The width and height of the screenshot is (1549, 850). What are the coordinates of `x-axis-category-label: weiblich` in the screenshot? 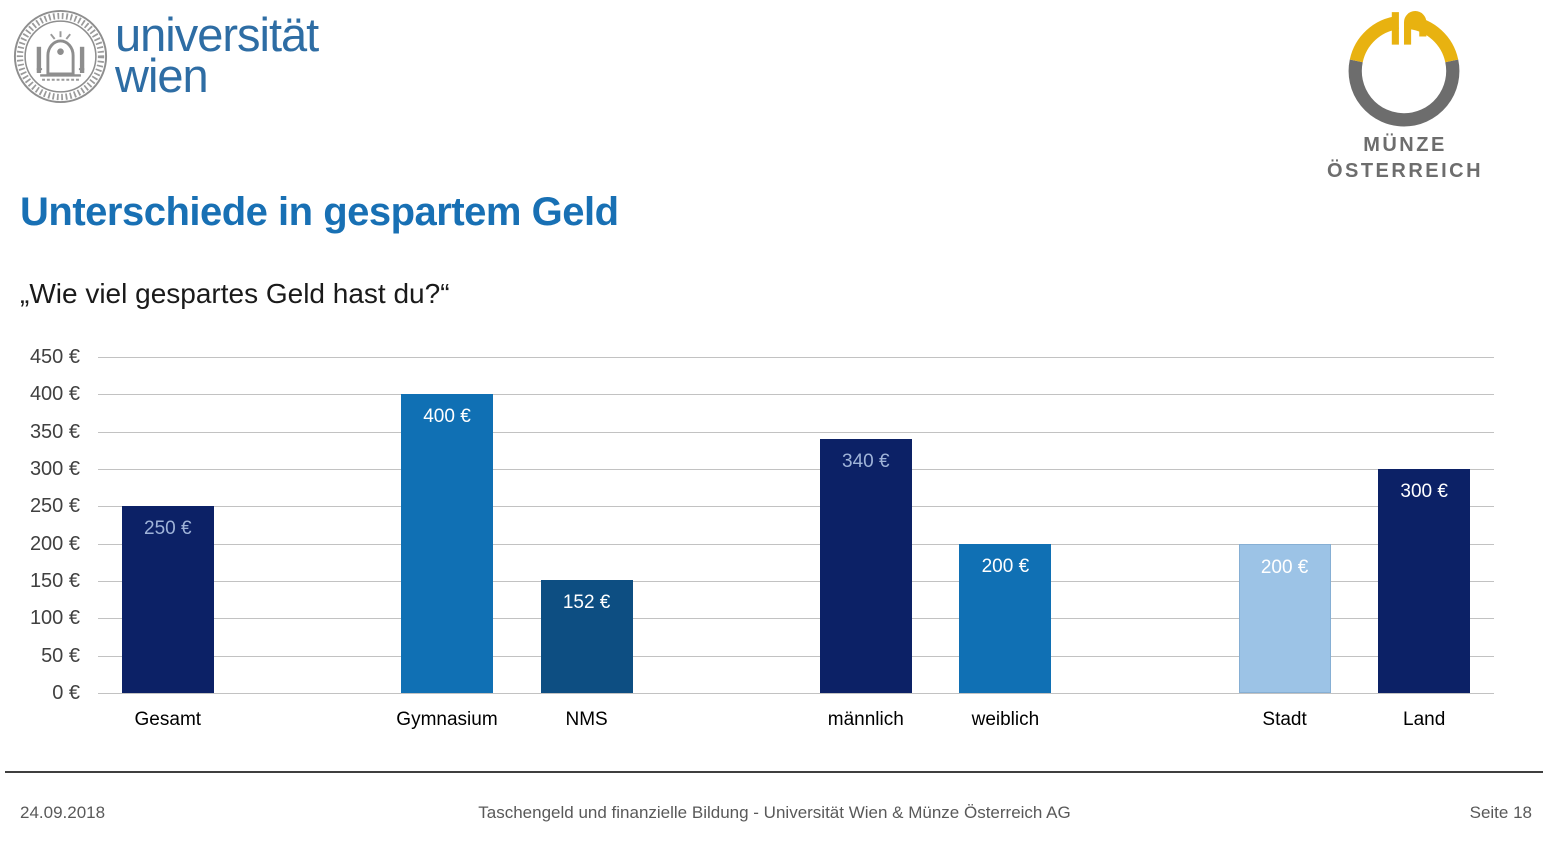 It's located at (1005, 719).